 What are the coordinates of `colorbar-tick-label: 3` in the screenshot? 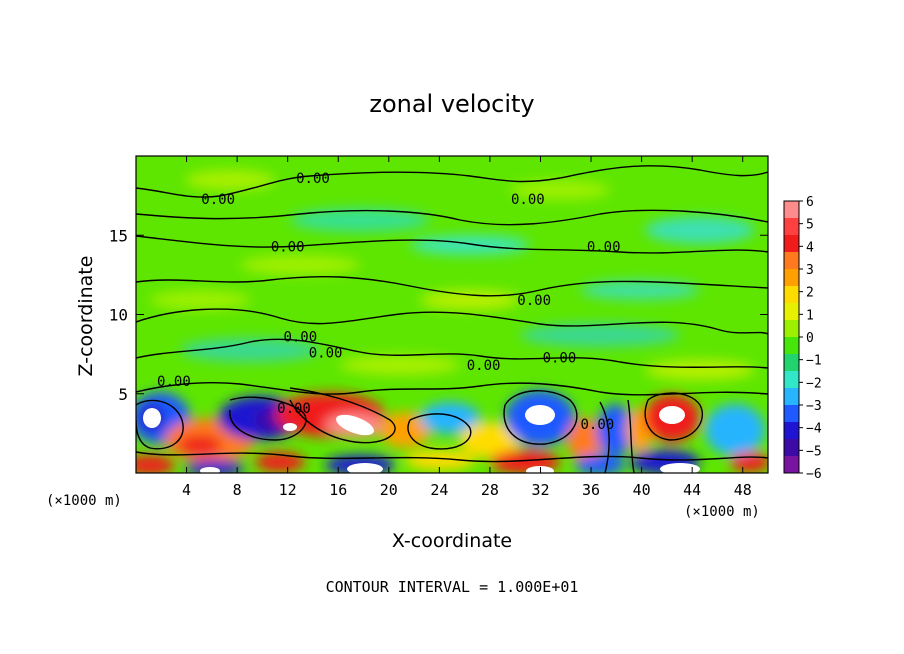 It's located at (810, 270).